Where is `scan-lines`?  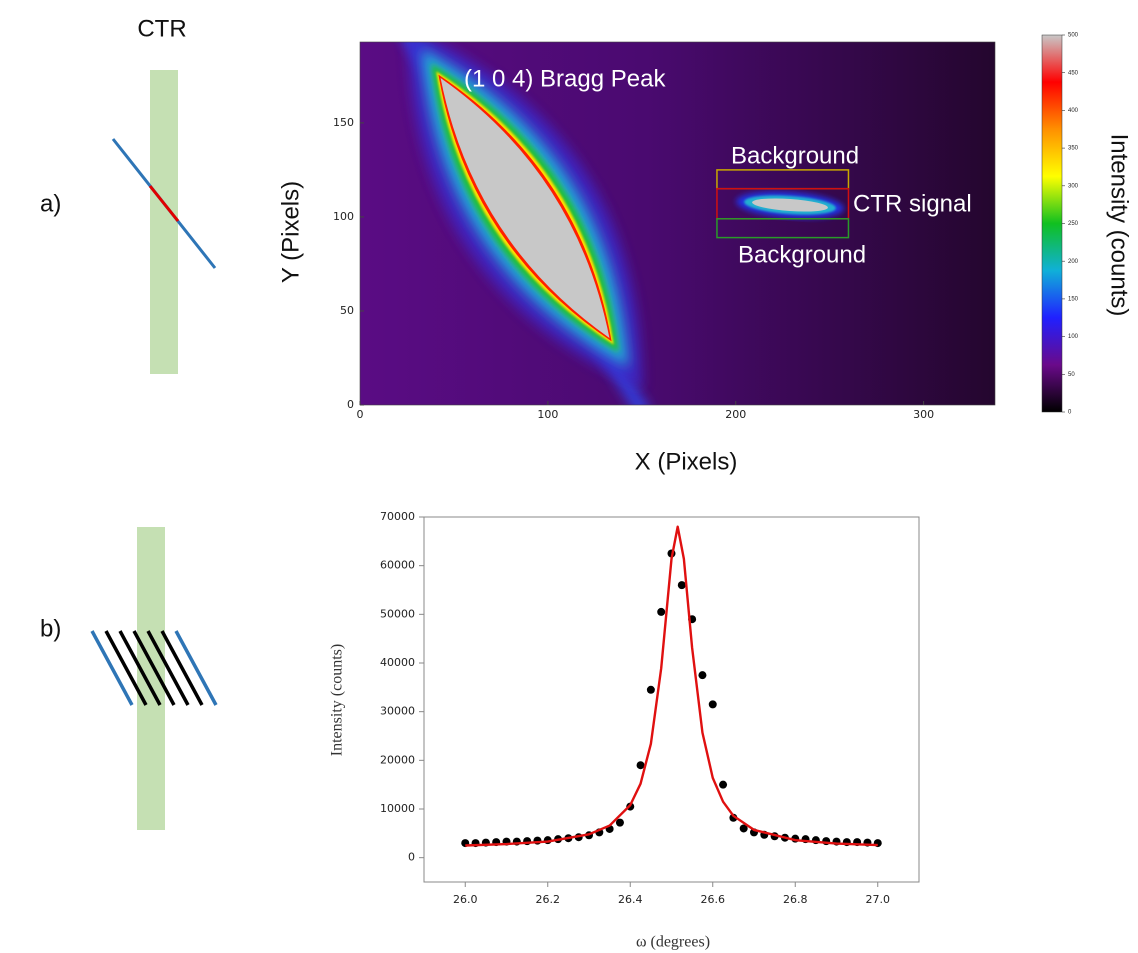 scan-lines is located at coordinates (154, 668).